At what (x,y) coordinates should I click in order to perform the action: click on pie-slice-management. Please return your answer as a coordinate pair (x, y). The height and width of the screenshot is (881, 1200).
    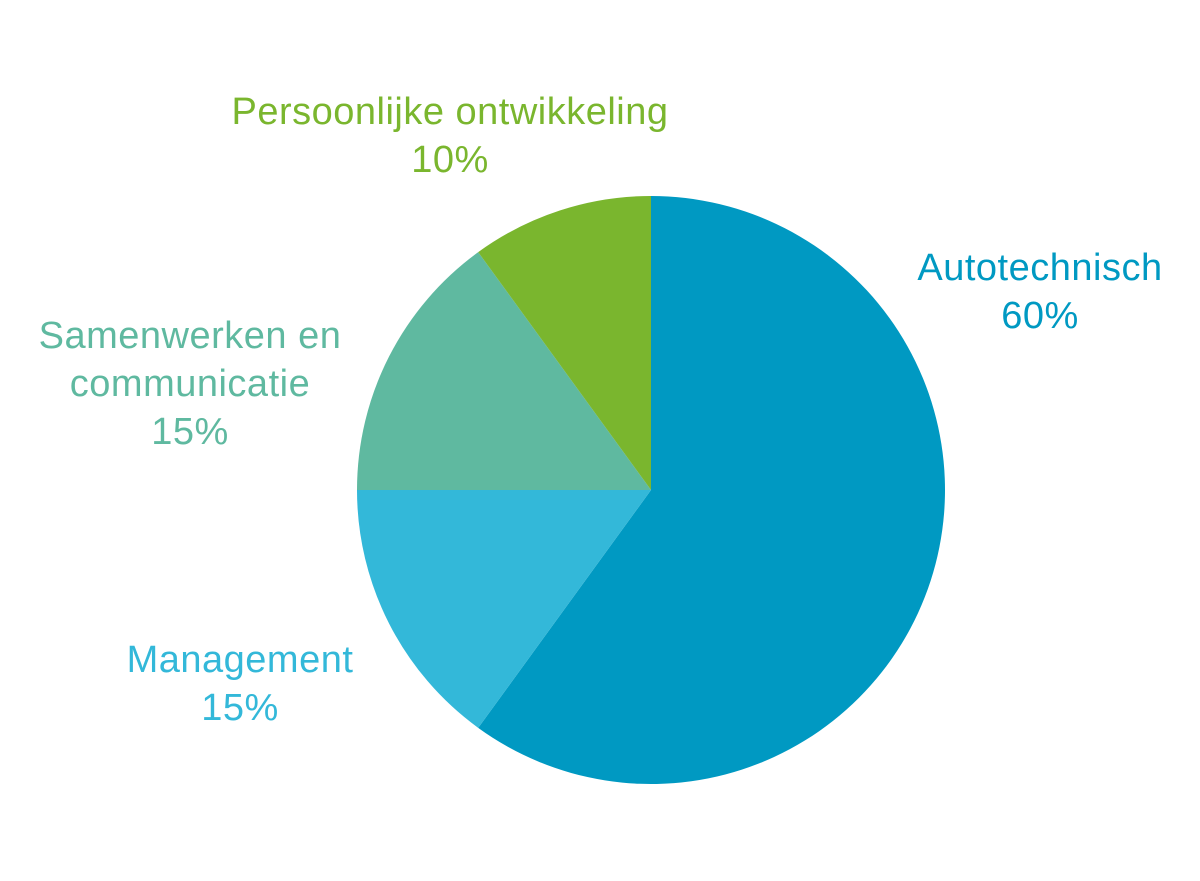
    Looking at the image, I should click on (504, 609).